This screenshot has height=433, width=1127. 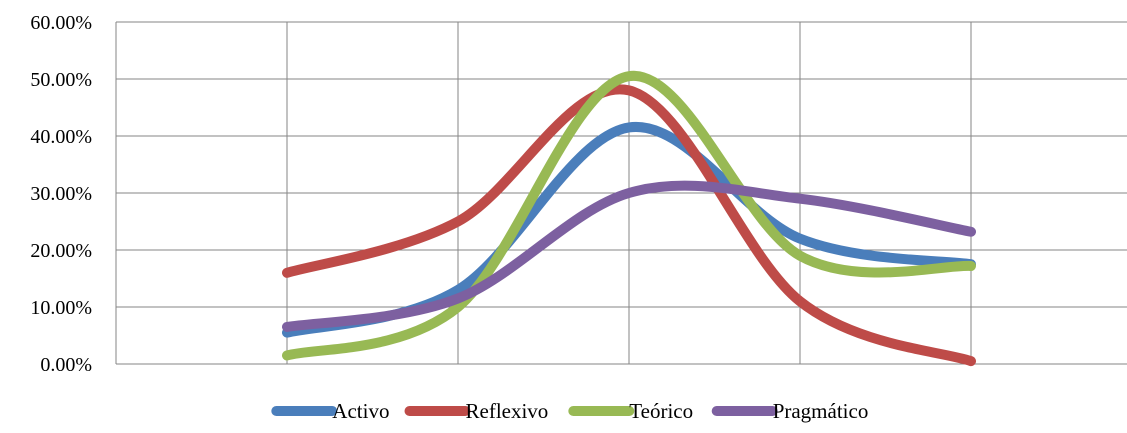 What do you see at coordinates (360, 411) in the screenshot?
I see `legend-label: Activo` at bounding box center [360, 411].